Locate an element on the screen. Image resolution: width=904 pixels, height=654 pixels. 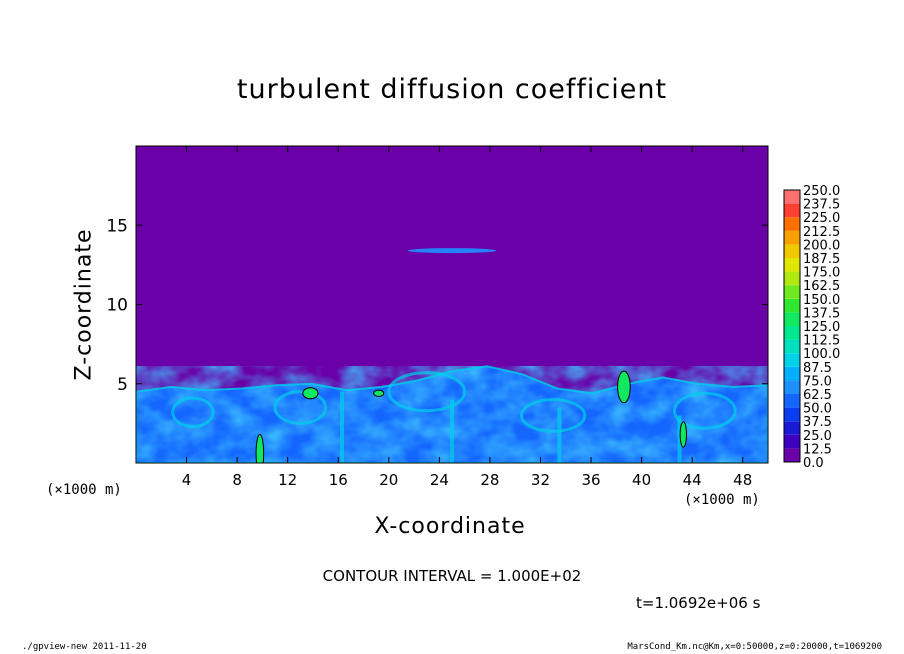
colorbar-label: 237.5 is located at coordinates (821, 205).